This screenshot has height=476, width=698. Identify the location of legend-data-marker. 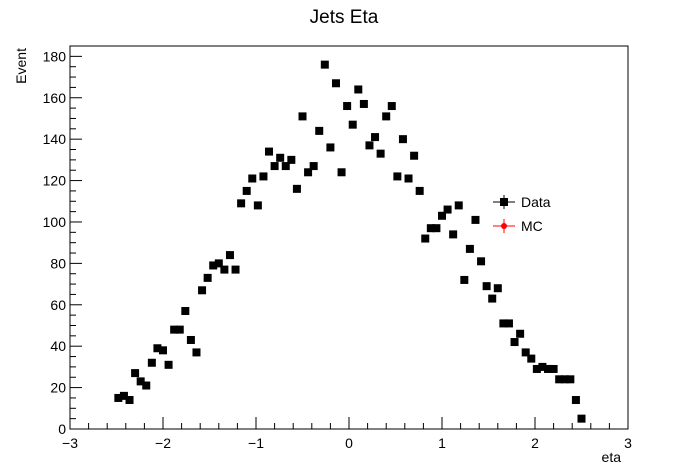
(504, 202).